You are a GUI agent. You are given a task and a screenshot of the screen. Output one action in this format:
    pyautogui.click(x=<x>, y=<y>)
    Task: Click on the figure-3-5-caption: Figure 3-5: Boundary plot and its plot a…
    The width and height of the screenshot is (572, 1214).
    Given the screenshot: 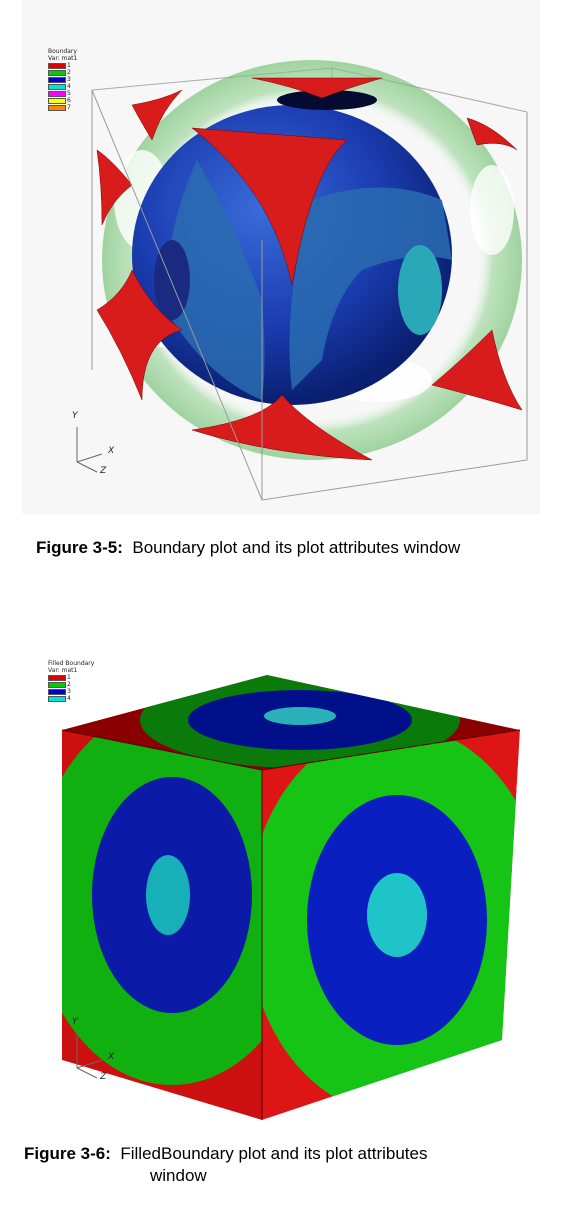 What is the action you would take?
    pyautogui.click(x=248, y=547)
    